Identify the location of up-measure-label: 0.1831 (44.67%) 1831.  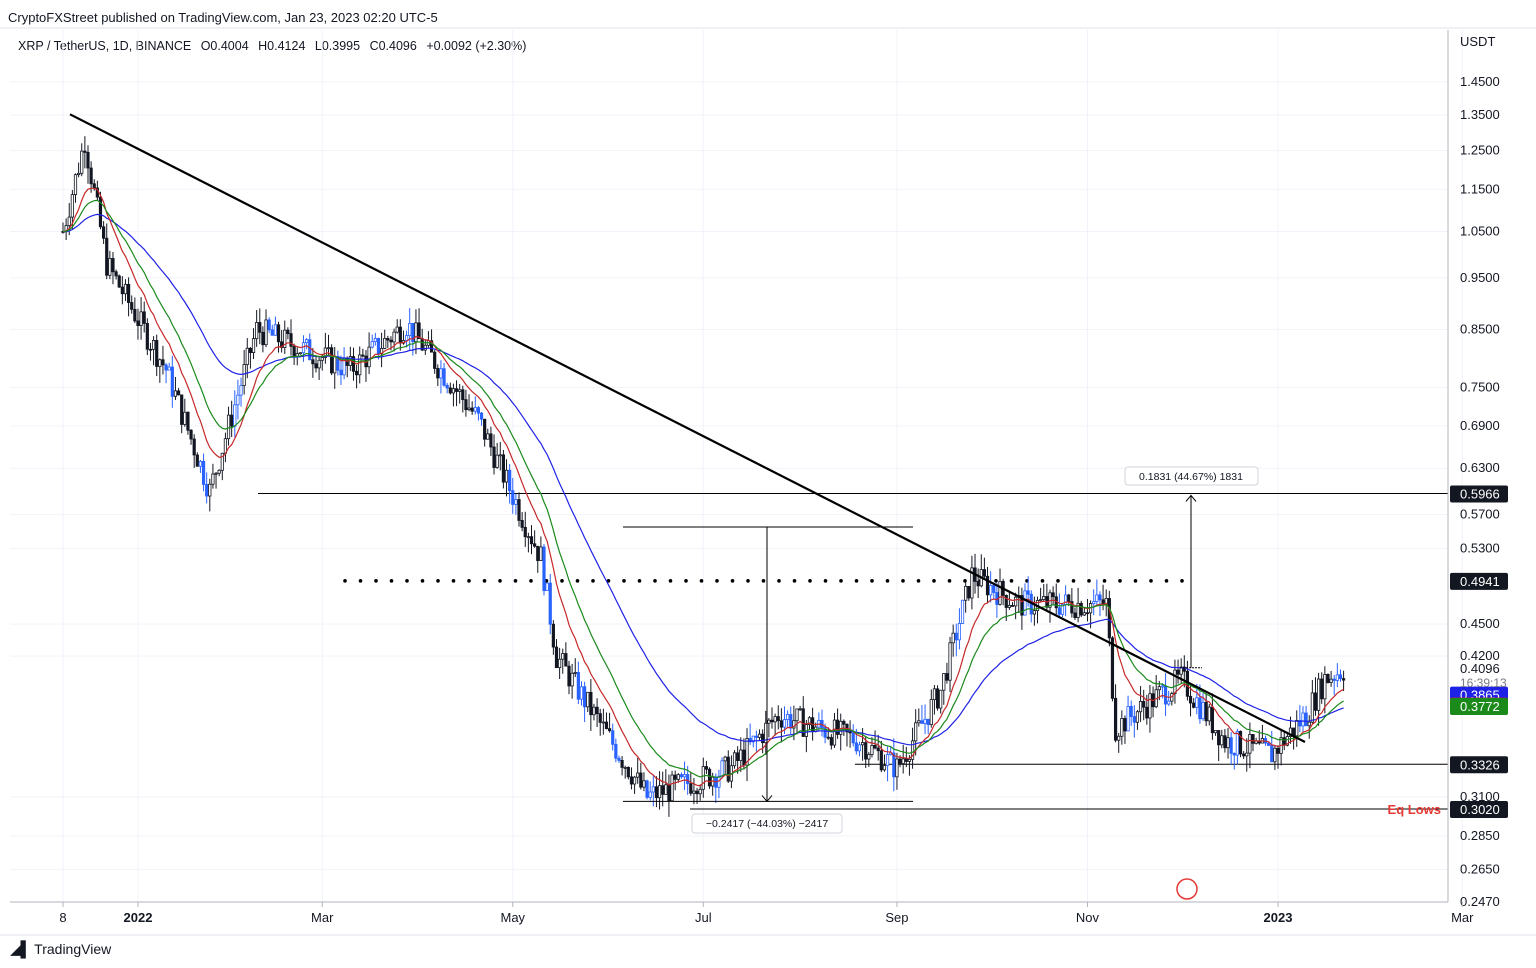
(1191, 477).